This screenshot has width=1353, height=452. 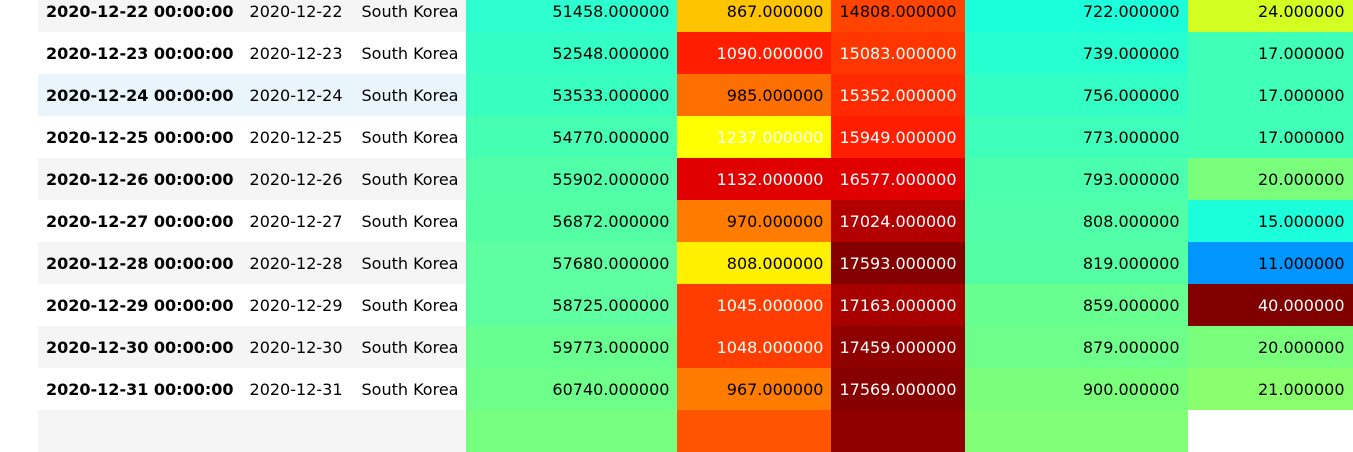 I want to click on value-cell-col5, so click(x=1270, y=431).